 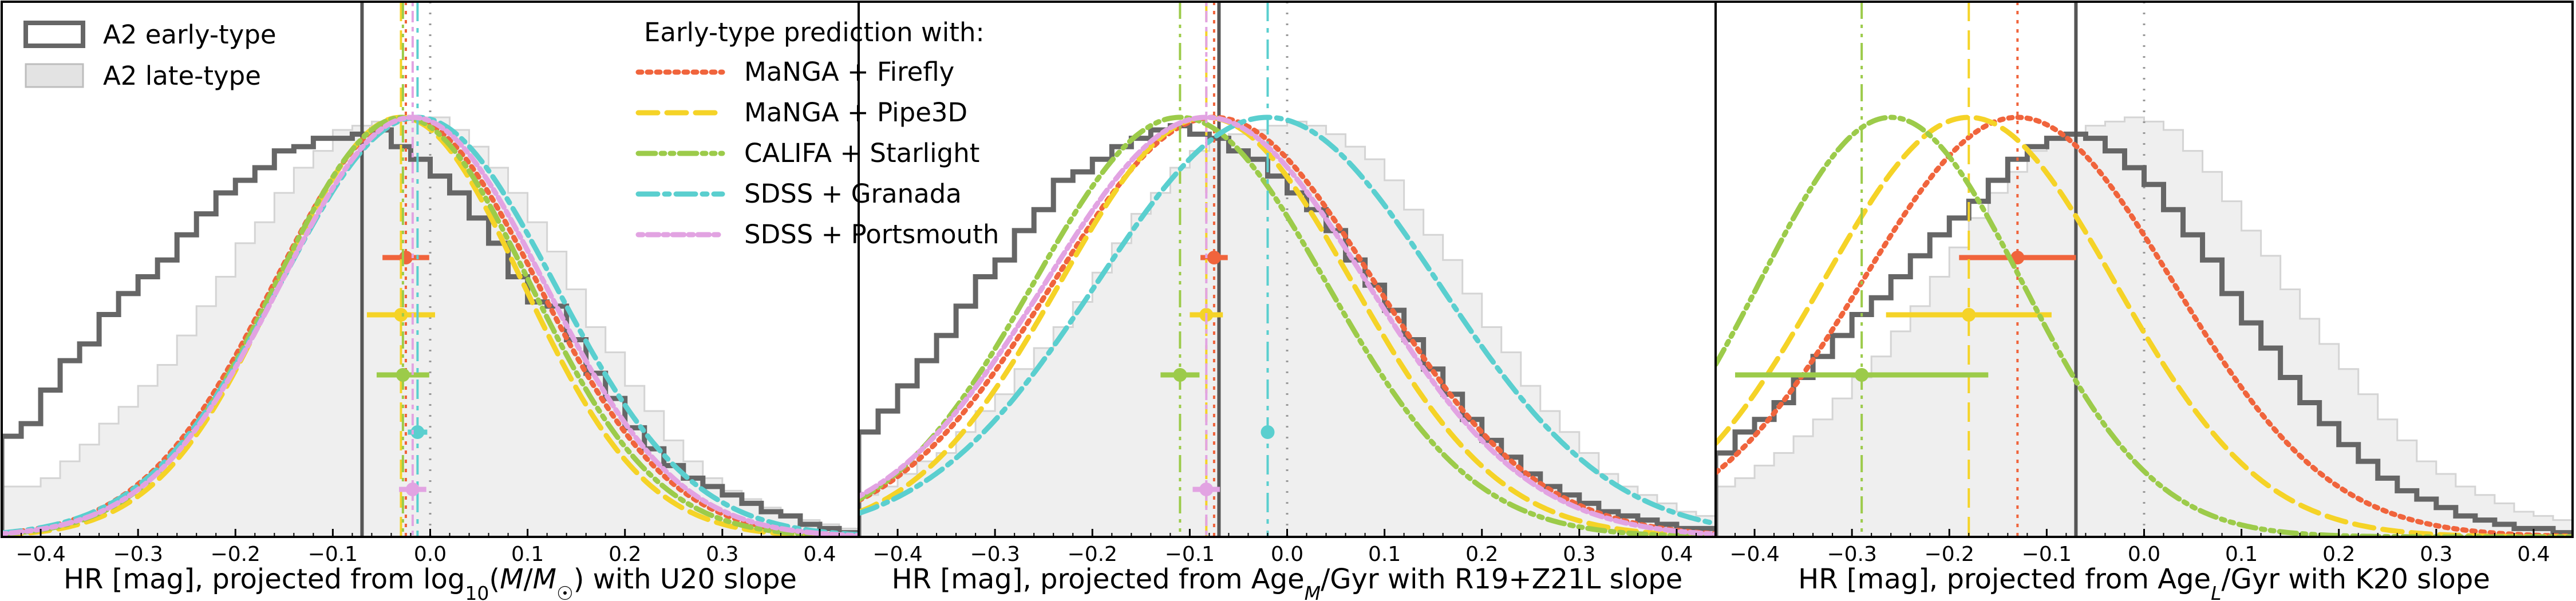 What do you see at coordinates (855, 112) in the screenshot?
I see `legend-label: MaNGA + Pipe3D` at bounding box center [855, 112].